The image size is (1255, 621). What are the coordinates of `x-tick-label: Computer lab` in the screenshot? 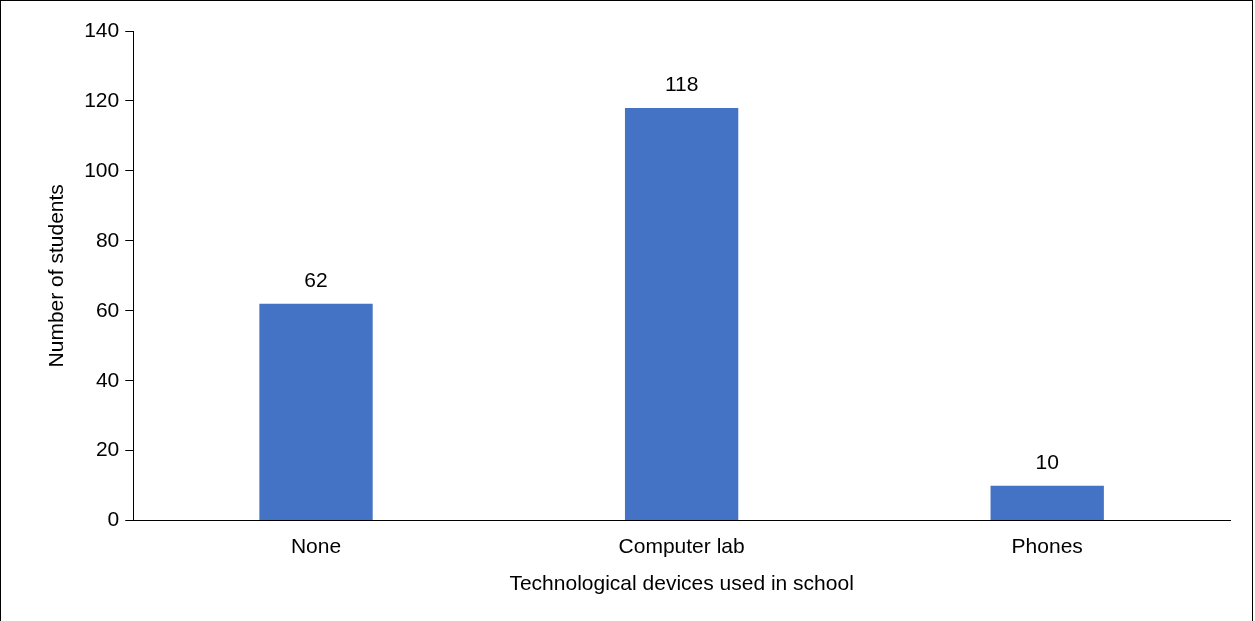 It's located at (681, 545).